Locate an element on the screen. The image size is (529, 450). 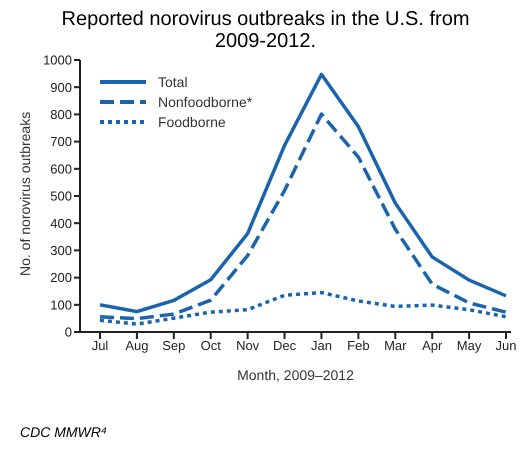
y-tick-label: 500 is located at coordinates (61, 196).